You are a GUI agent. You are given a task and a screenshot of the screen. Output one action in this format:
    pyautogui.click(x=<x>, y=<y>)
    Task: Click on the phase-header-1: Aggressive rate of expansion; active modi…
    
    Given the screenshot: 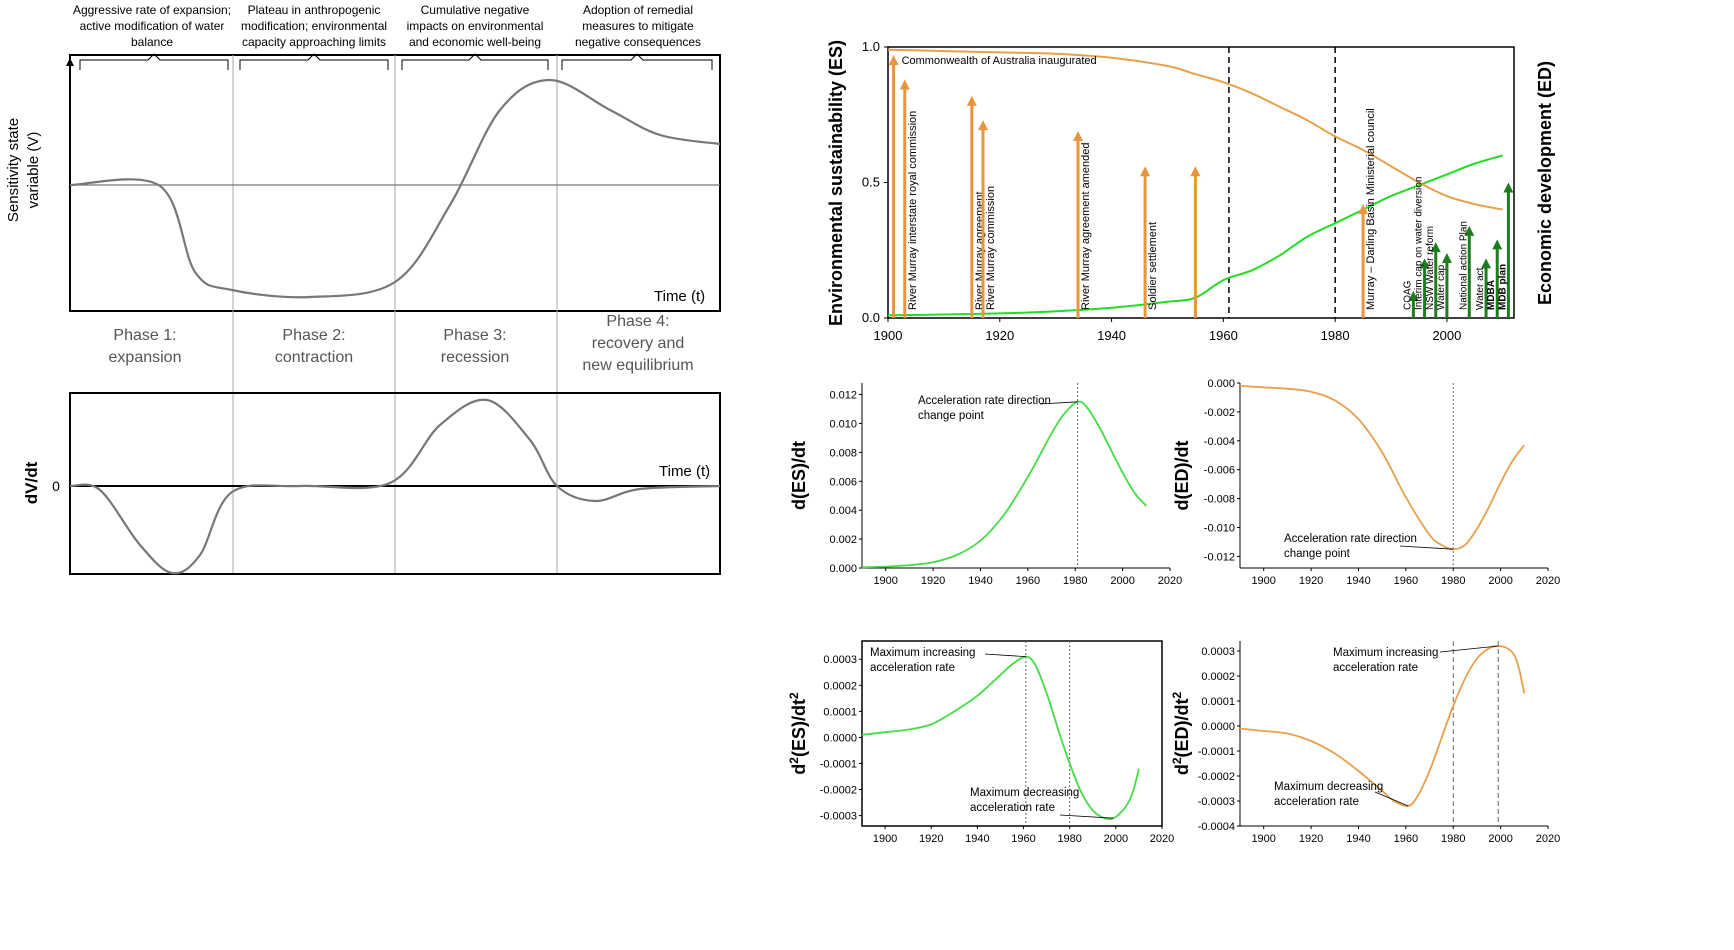 What is the action you would take?
    pyautogui.click(x=152, y=26)
    